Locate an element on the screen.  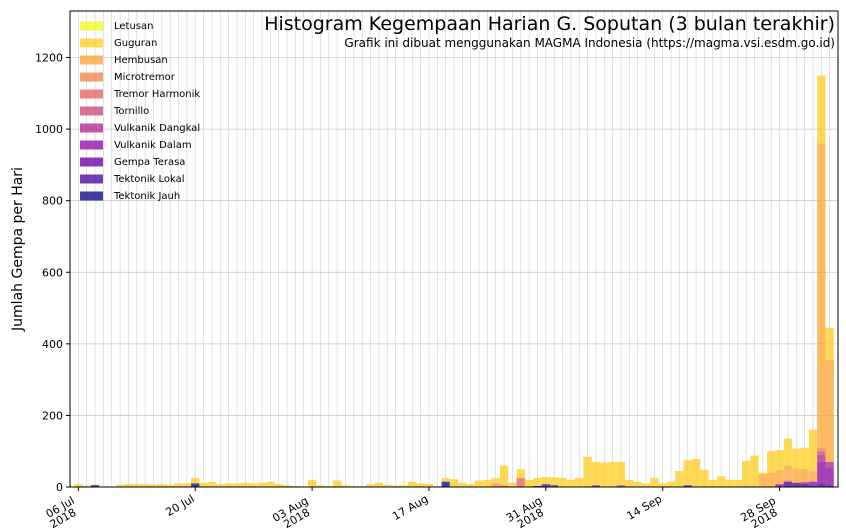
x-tick-label: 31 Aug 2018 is located at coordinates (528, 510).